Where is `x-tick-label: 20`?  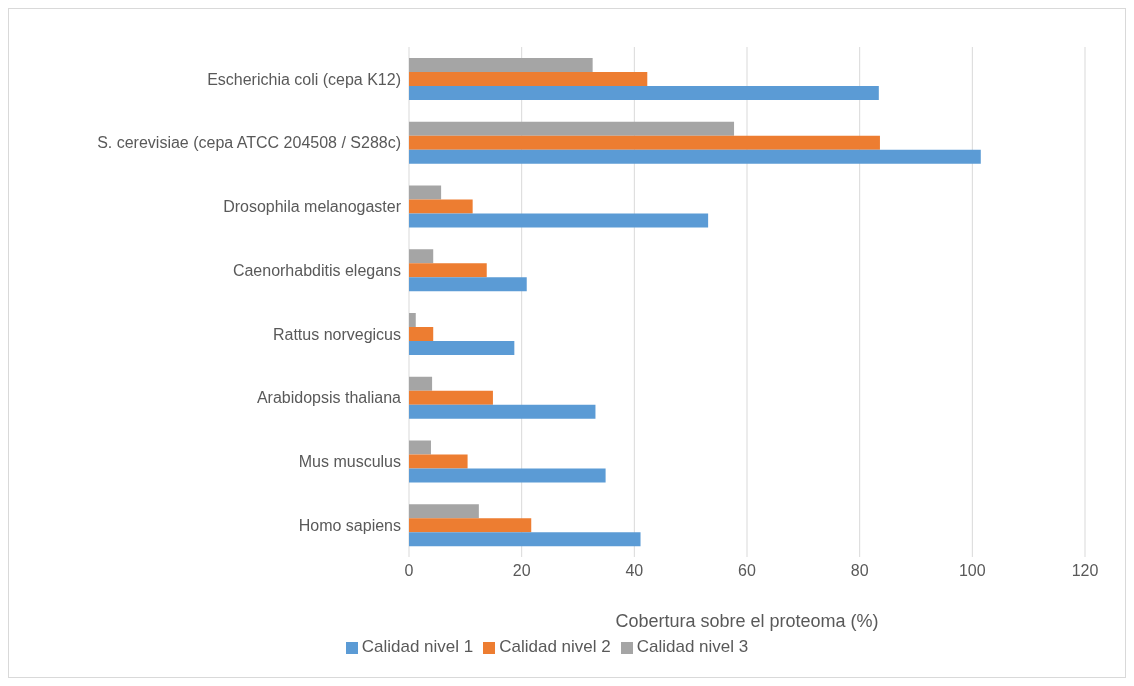
x-tick-label: 20 is located at coordinates (521, 571).